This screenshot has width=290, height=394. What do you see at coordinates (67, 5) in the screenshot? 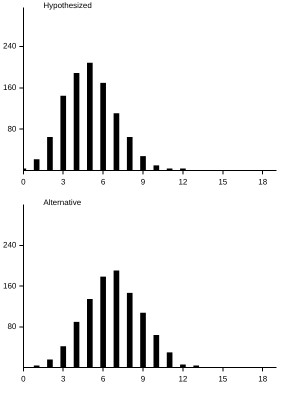
I see `chart-title: Hypothesized` at bounding box center [67, 5].